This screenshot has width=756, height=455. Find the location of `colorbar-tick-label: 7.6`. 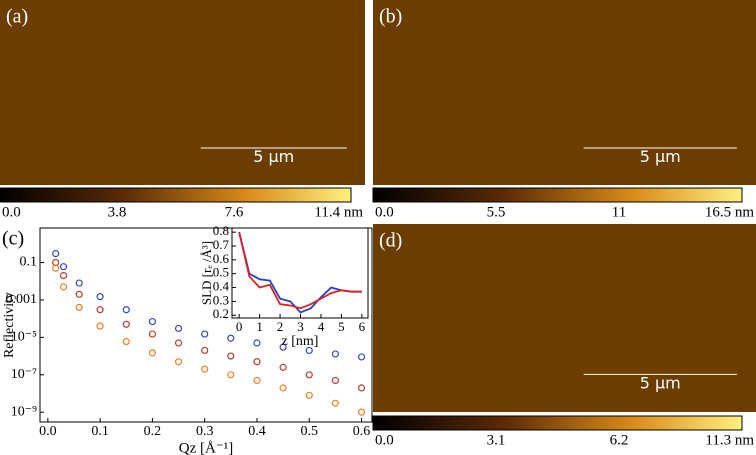

colorbar-tick-label: 7.6 is located at coordinates (234, 212).